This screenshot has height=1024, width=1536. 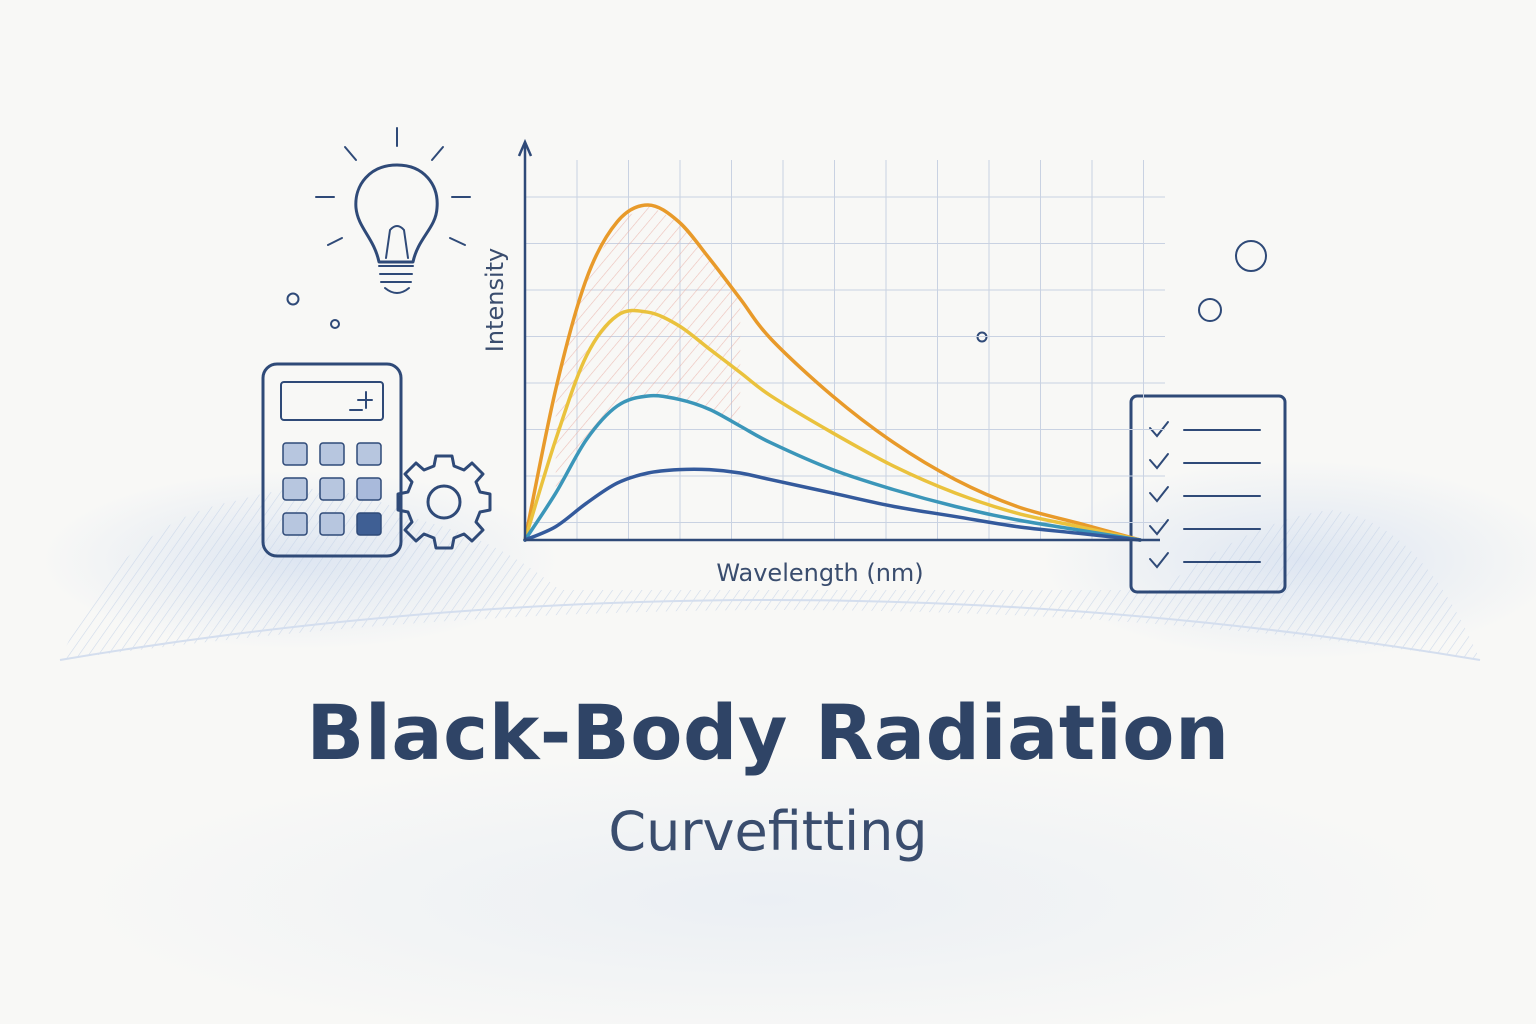 What do you see at coordinates (776, 291) in the screenshot?
I see `bubble-icon` at bounding box center [776, 291].